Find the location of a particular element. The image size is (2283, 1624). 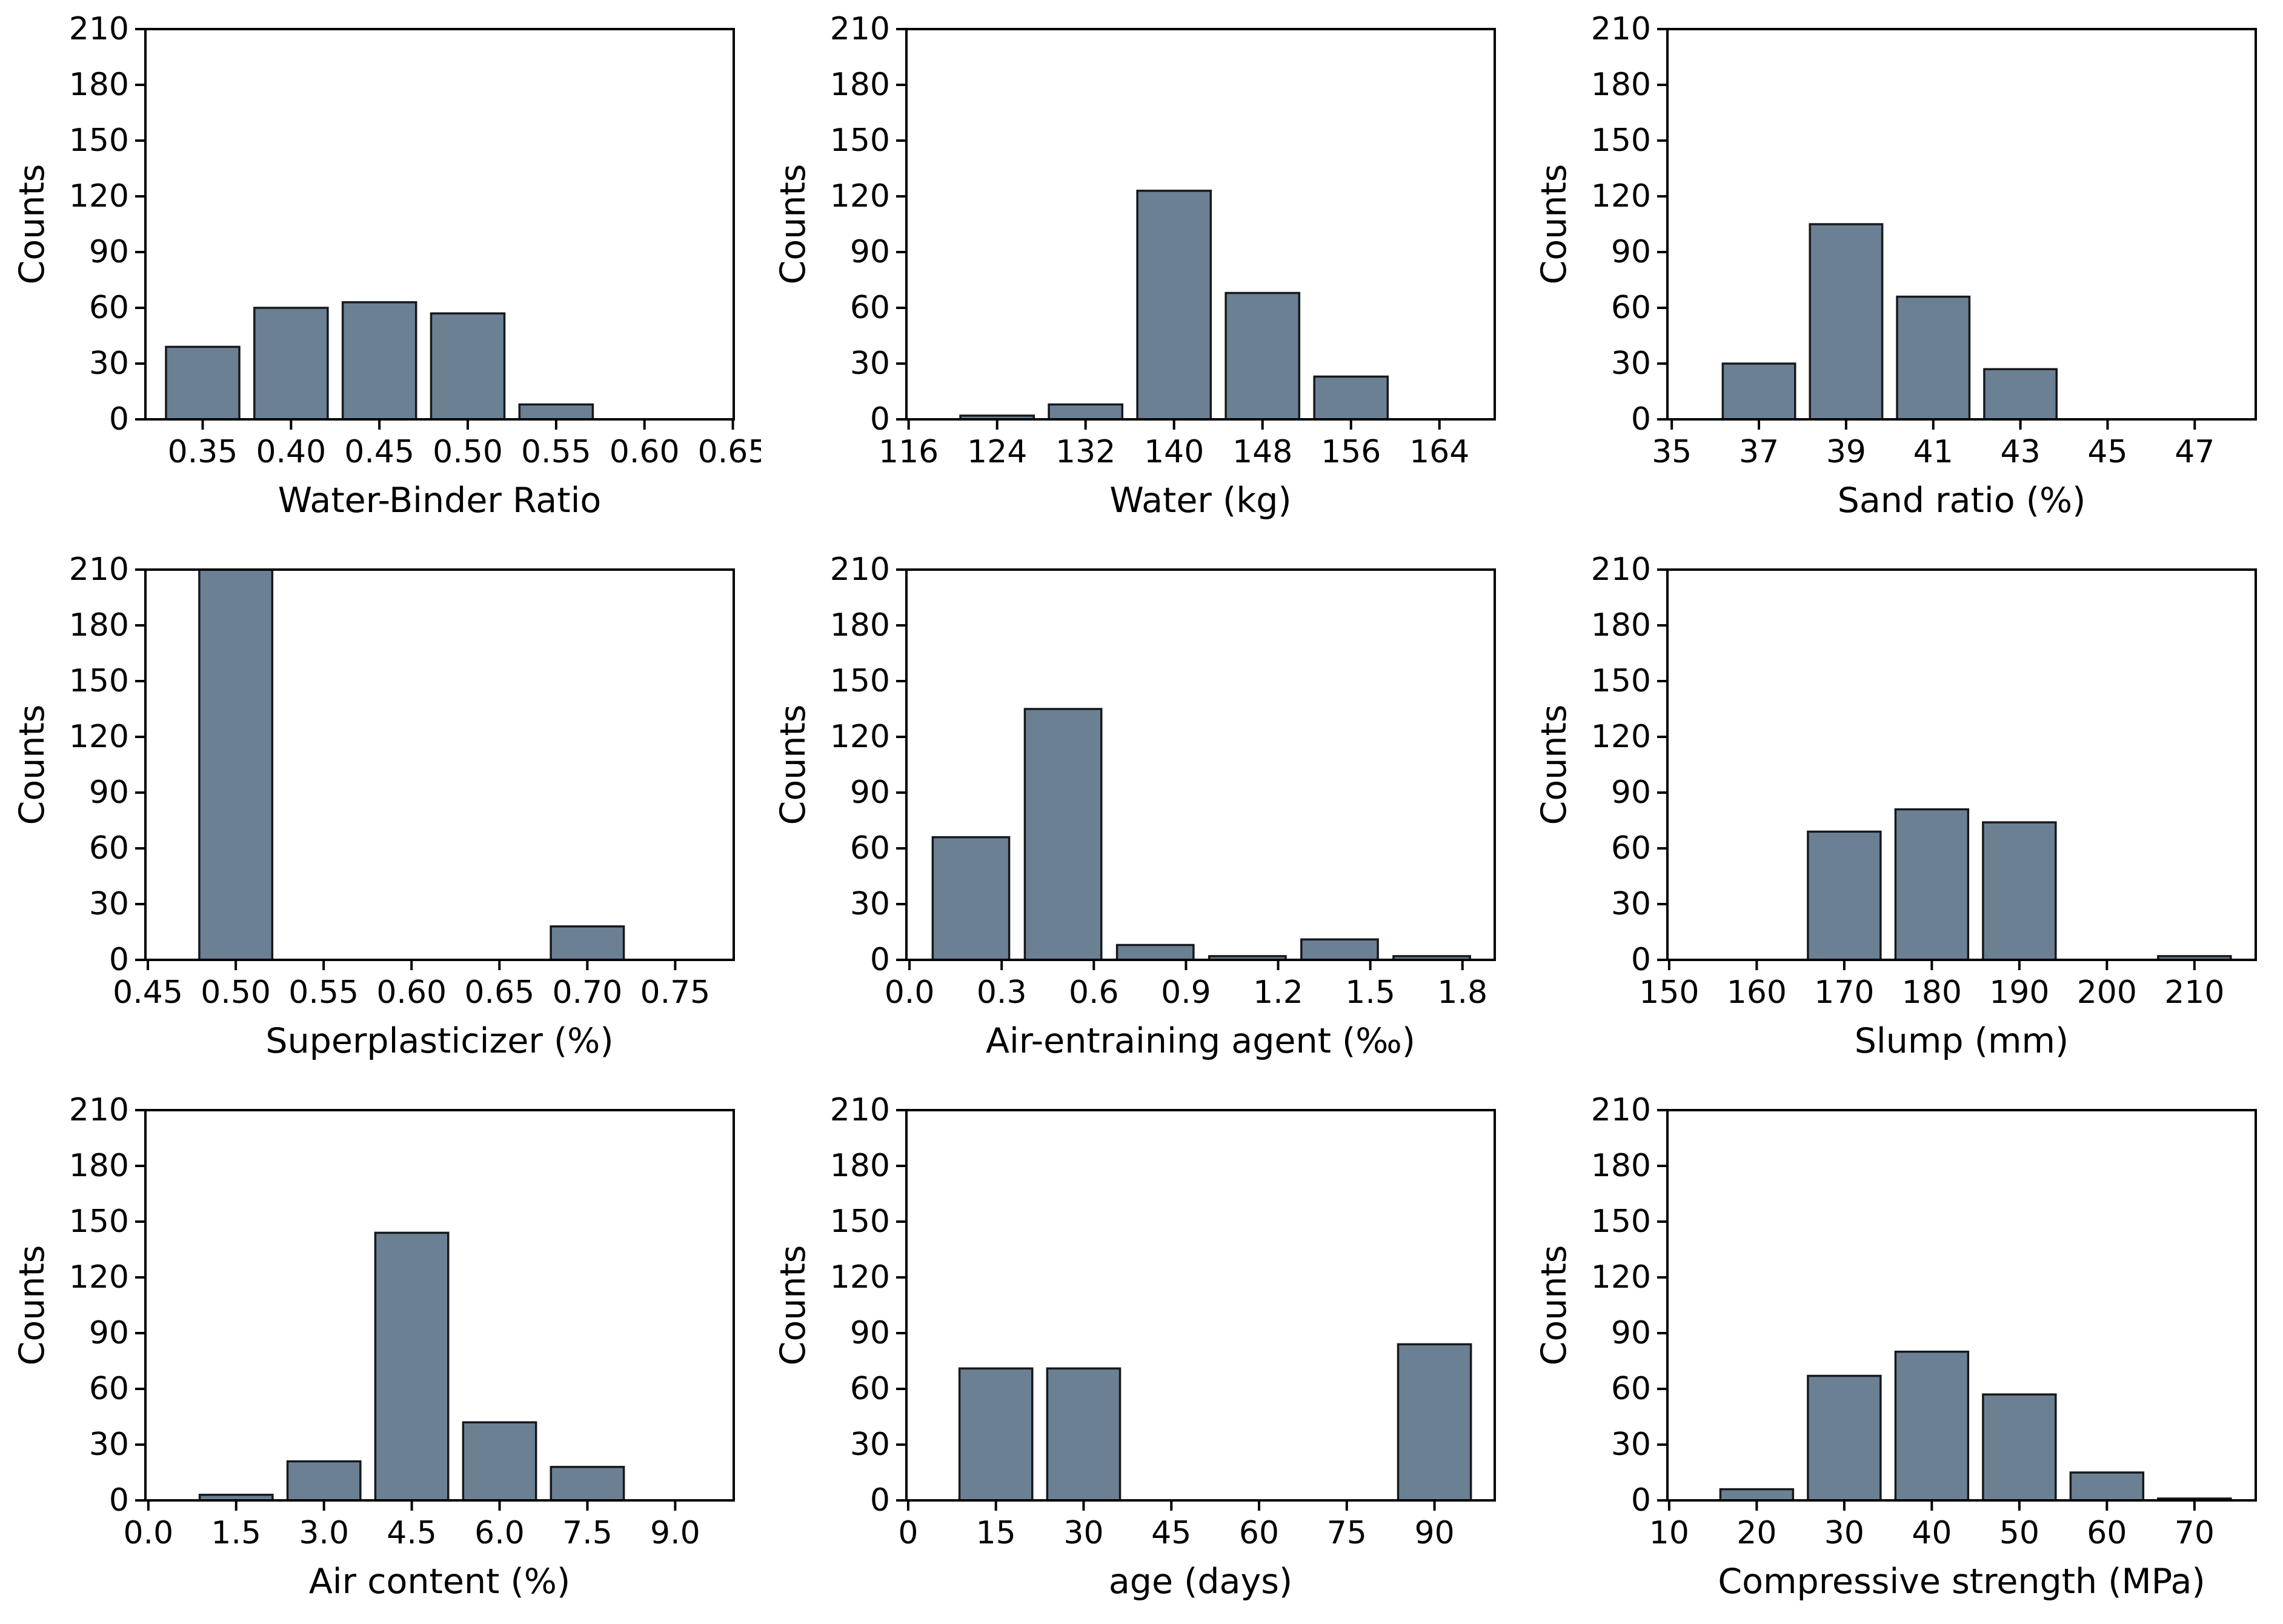

x-tick-label: 0.6 is located at coordinates (1094, 992).